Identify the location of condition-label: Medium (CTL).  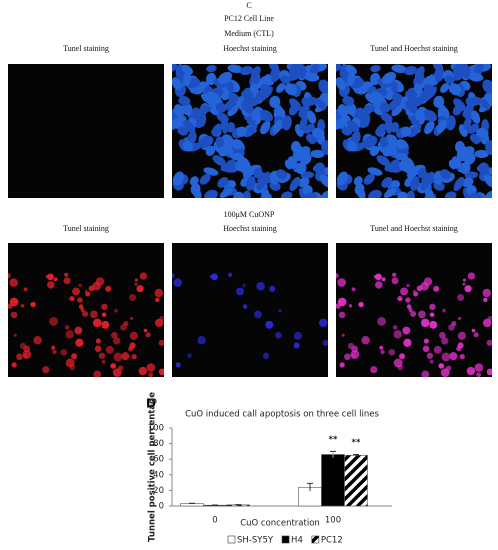
(249, 33).